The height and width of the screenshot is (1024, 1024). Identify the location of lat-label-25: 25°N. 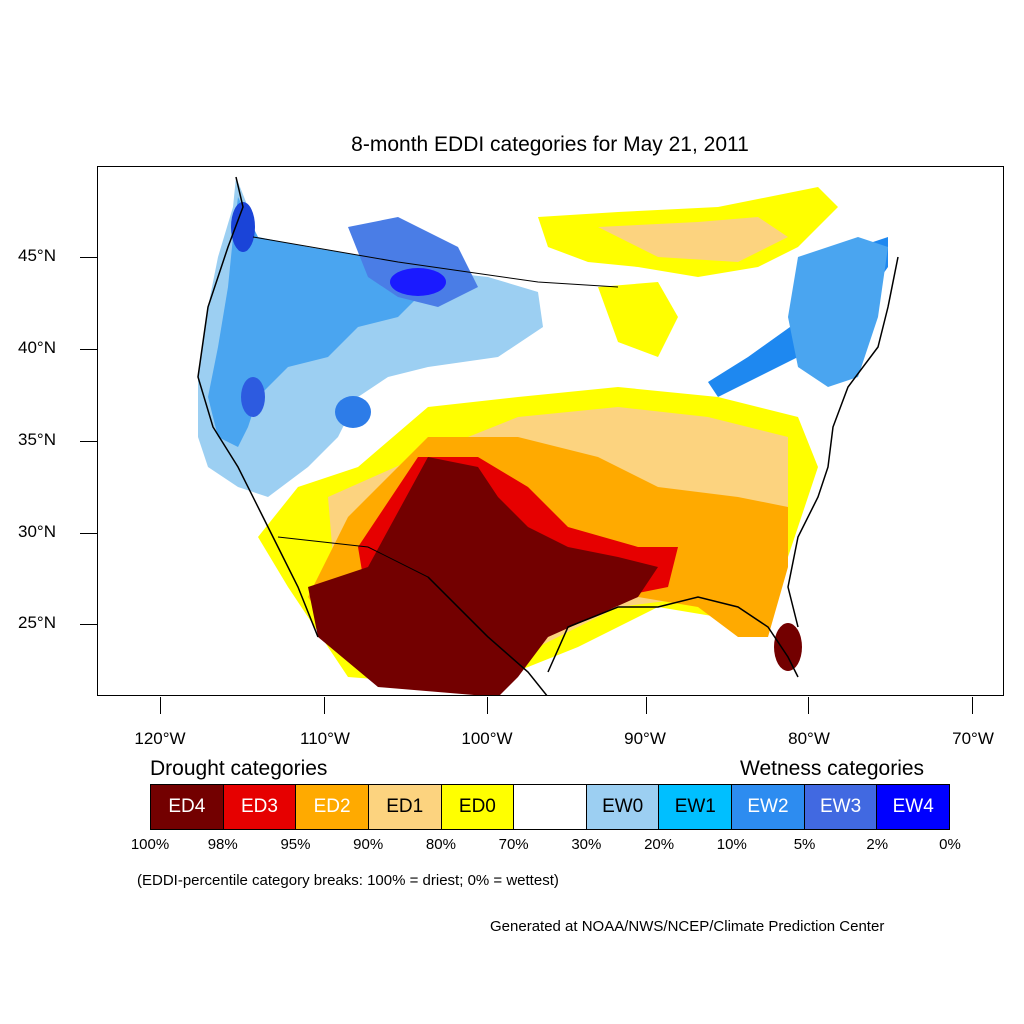
(37, 622).